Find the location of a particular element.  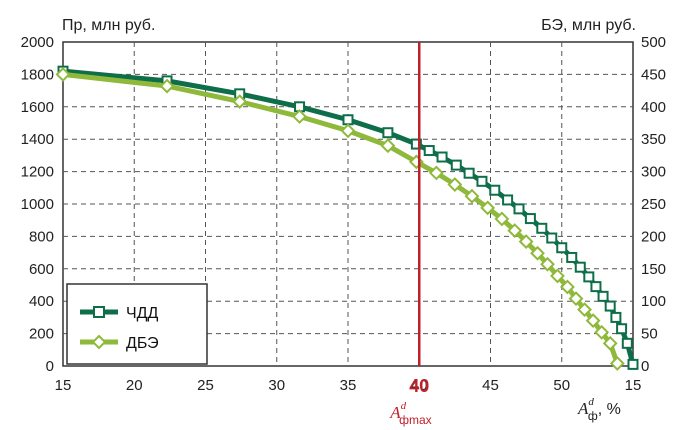

right-tick-label: 100 is located at coordinates (653, 301).